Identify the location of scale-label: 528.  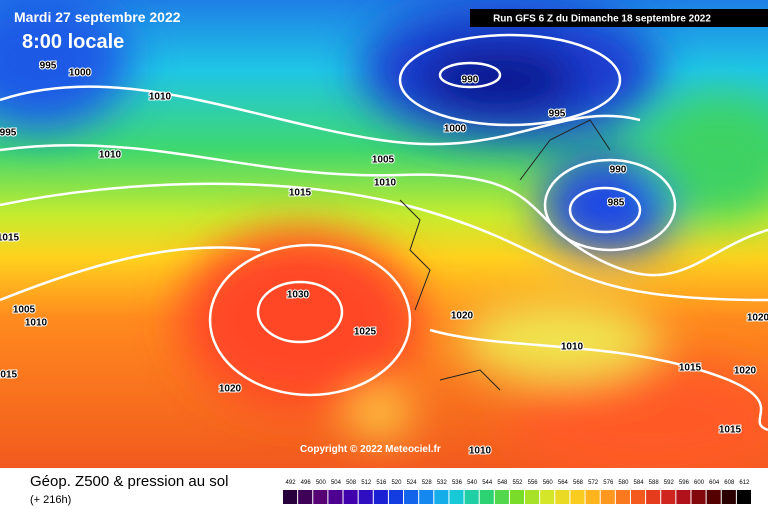
(427, 483).